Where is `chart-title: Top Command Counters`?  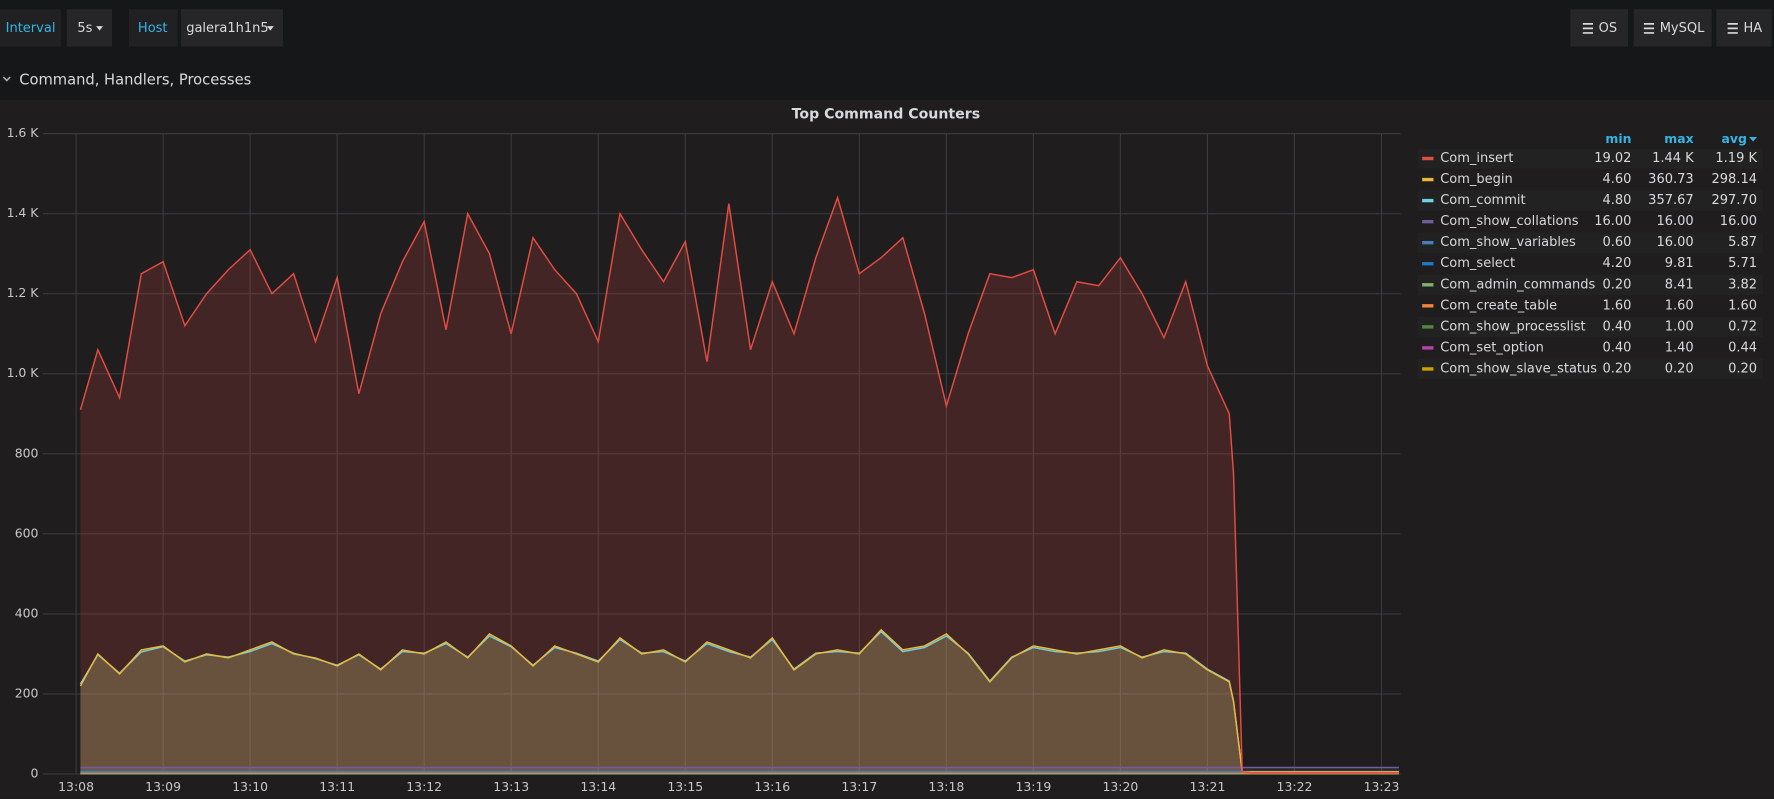
chart-title: Top Command Counters is located at coordinates (886, 114).